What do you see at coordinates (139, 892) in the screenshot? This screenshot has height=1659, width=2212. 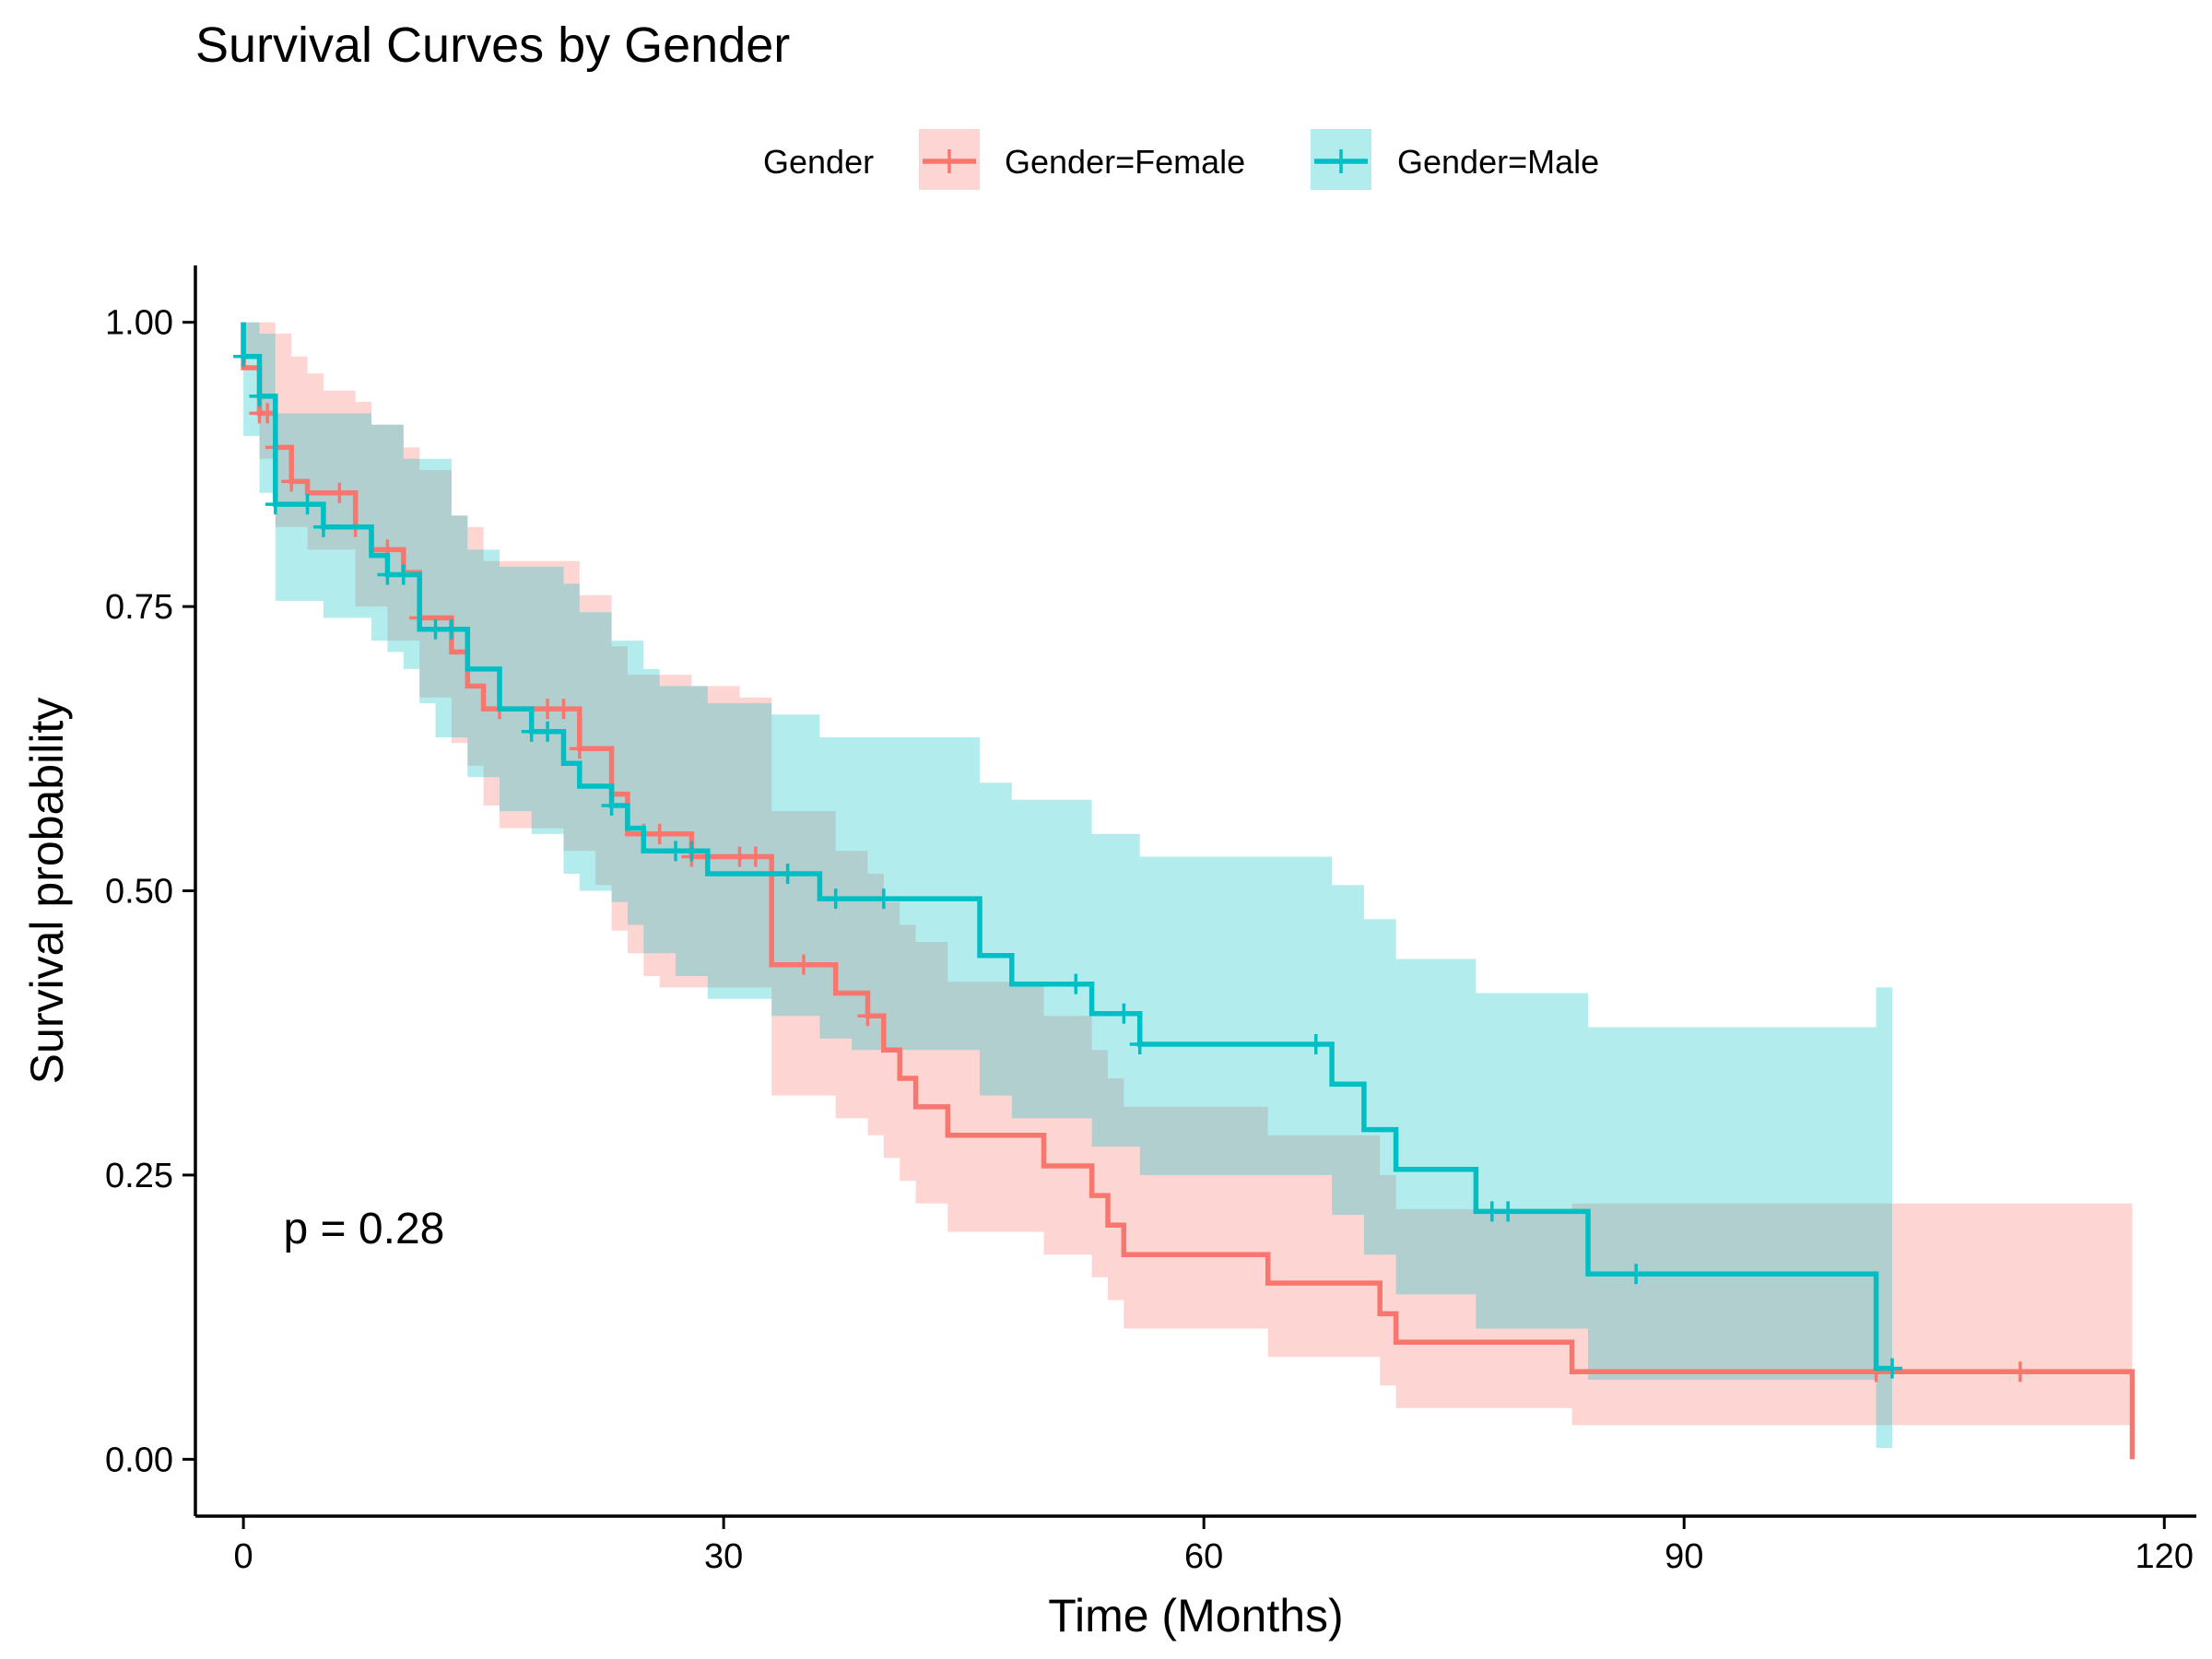 I see `y-tick-label: 0.50` at bounding box center [139, 892].